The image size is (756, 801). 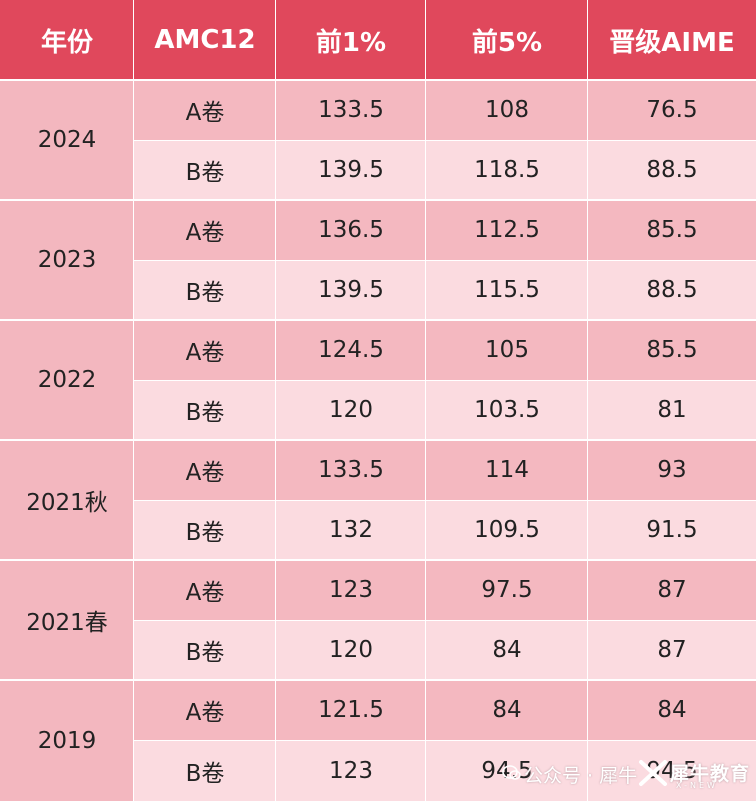 I want to click on top5-cell: 103.5, so click(x=507, y=410).